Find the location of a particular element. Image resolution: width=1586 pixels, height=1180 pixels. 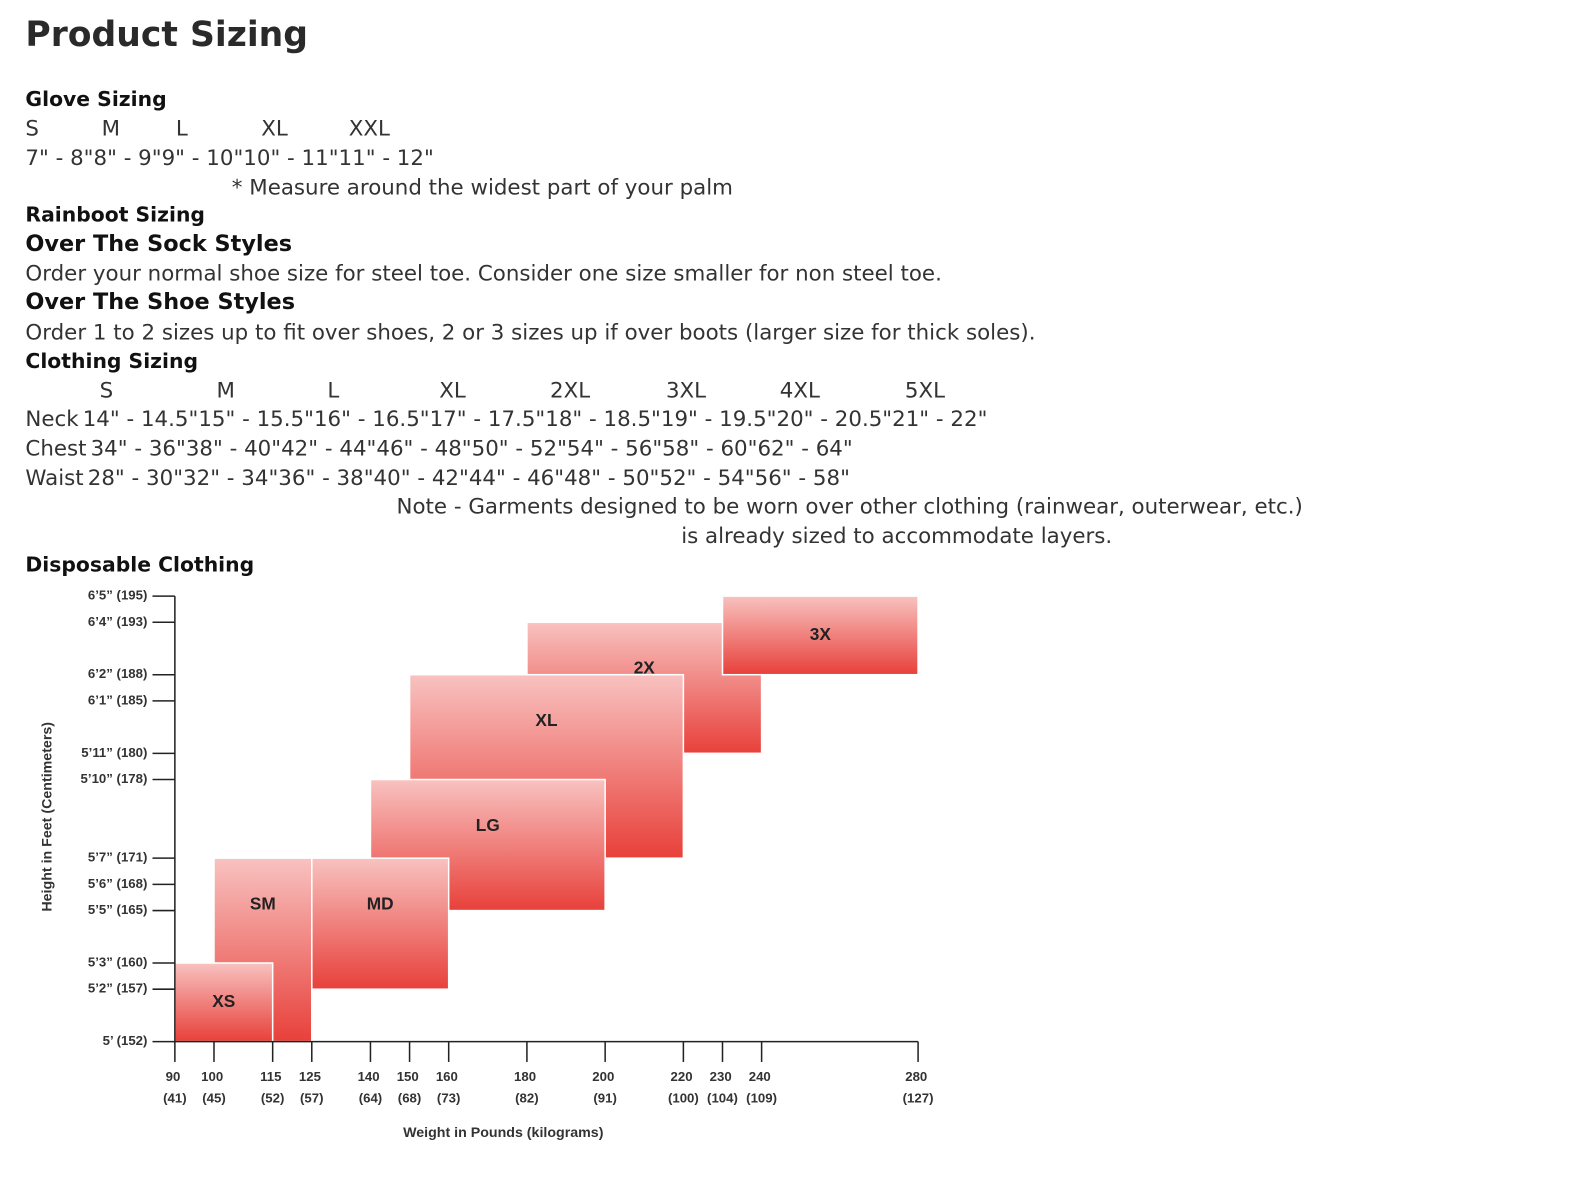

size-range: 10" - 11" is located at coordinates (291, 157).